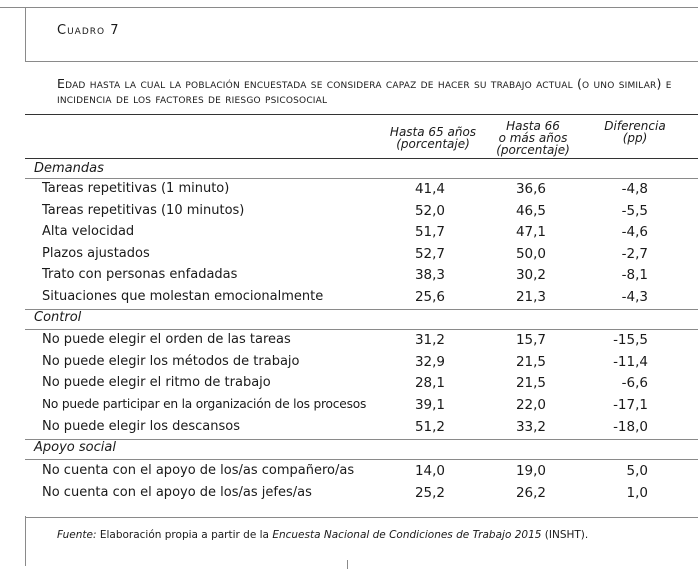 This screenshot has height=569, width=698. I want to click on left-rule-top, so click(25, 34).